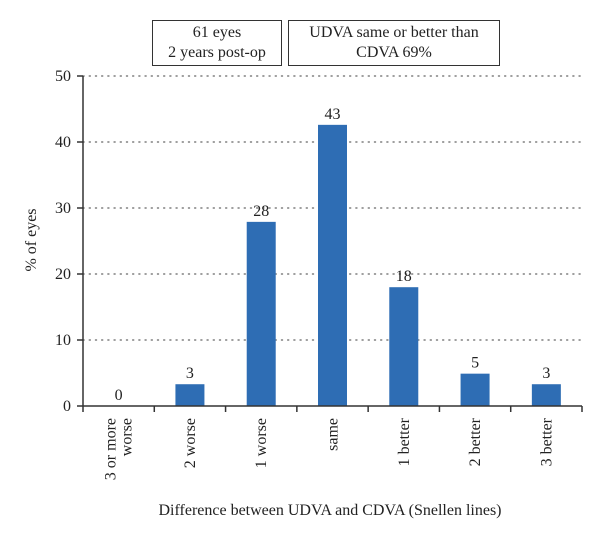 This screenshot has height=540, width=600. What do you see at coordinates (31, 239) in the screenshot?
I see `y-axis-label: % of eyes` at bounding box center [31, 239].